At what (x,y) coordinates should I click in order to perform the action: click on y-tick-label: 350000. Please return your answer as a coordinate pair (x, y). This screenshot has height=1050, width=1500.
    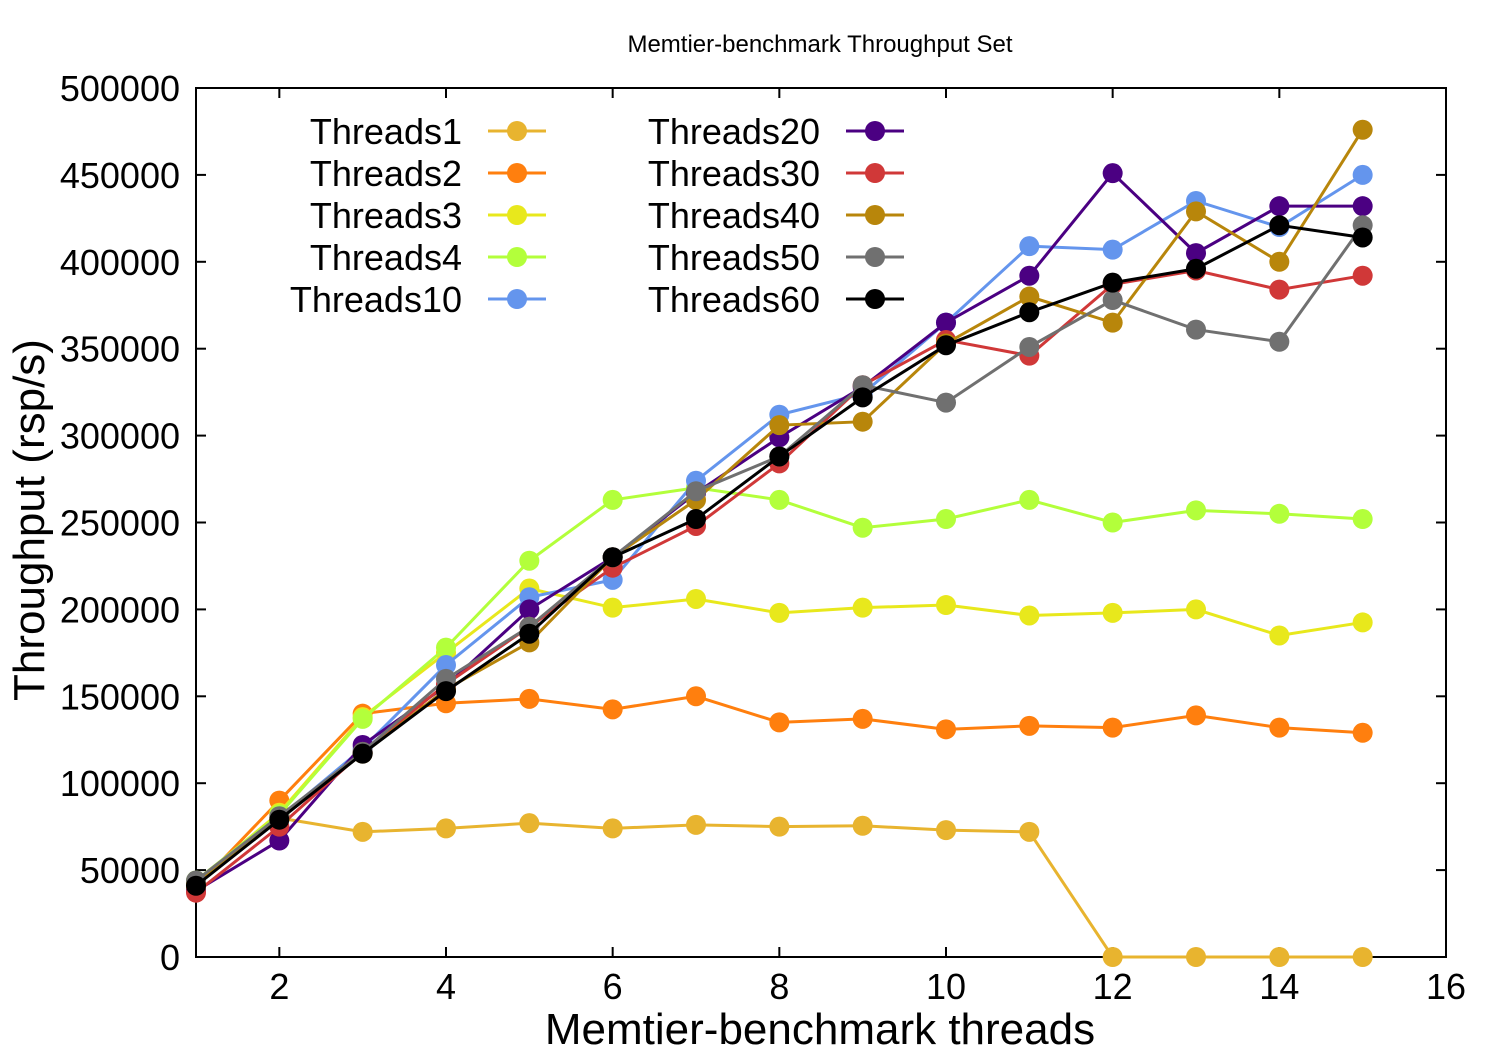
    Looking at the image, I should click on (120, 349).